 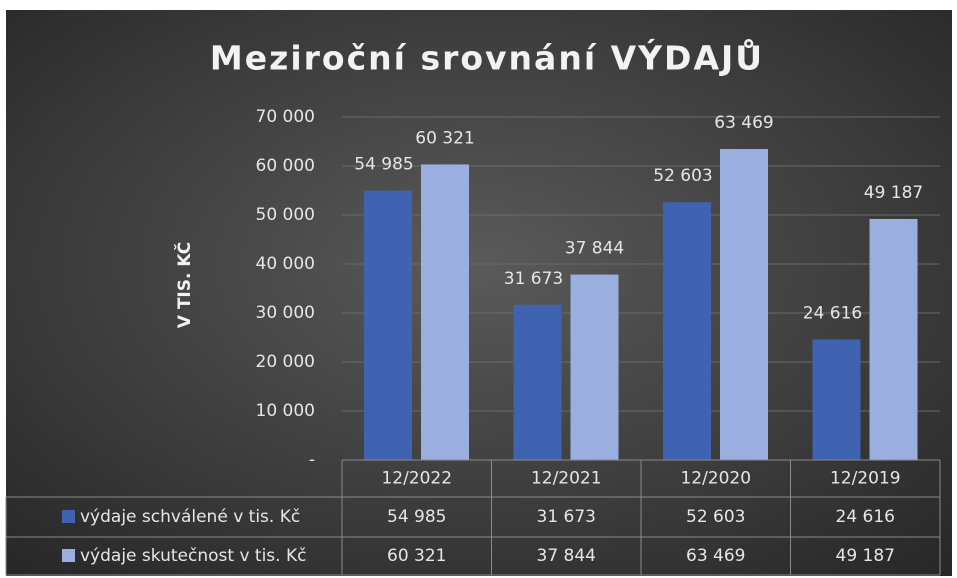 What do you see at coordinates (715, 479) in the screenshot?
I see `x-tick-label: 12/2020` at bounding box center [715, 479].